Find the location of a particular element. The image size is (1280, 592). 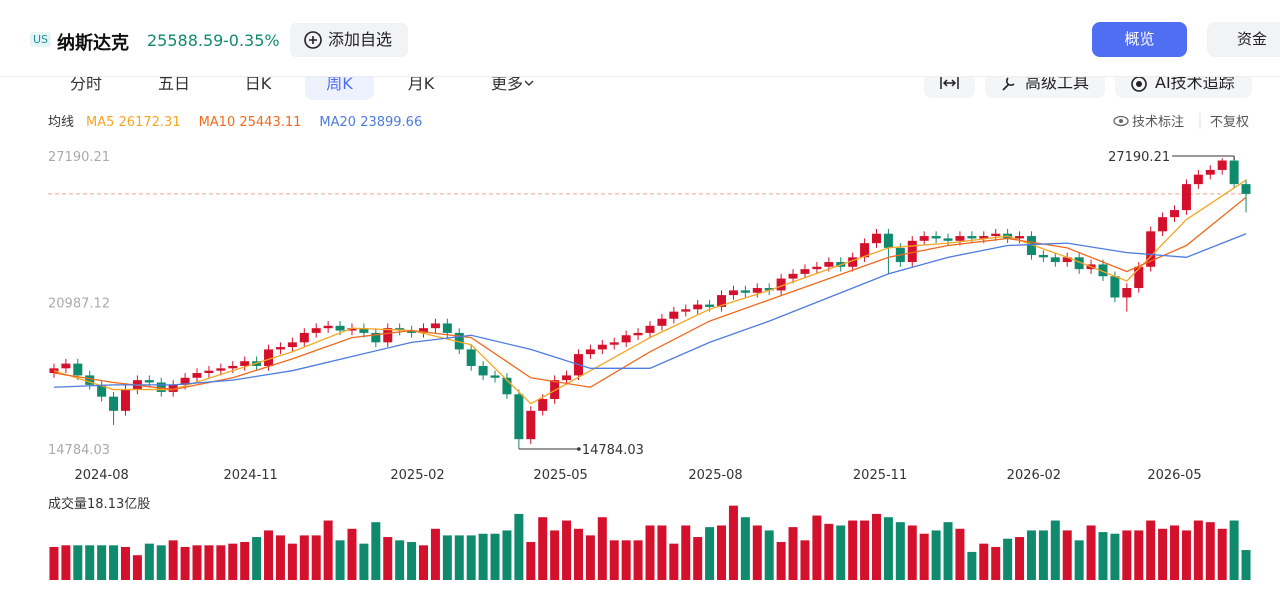

low-dot is located at coordinates (579, 449).